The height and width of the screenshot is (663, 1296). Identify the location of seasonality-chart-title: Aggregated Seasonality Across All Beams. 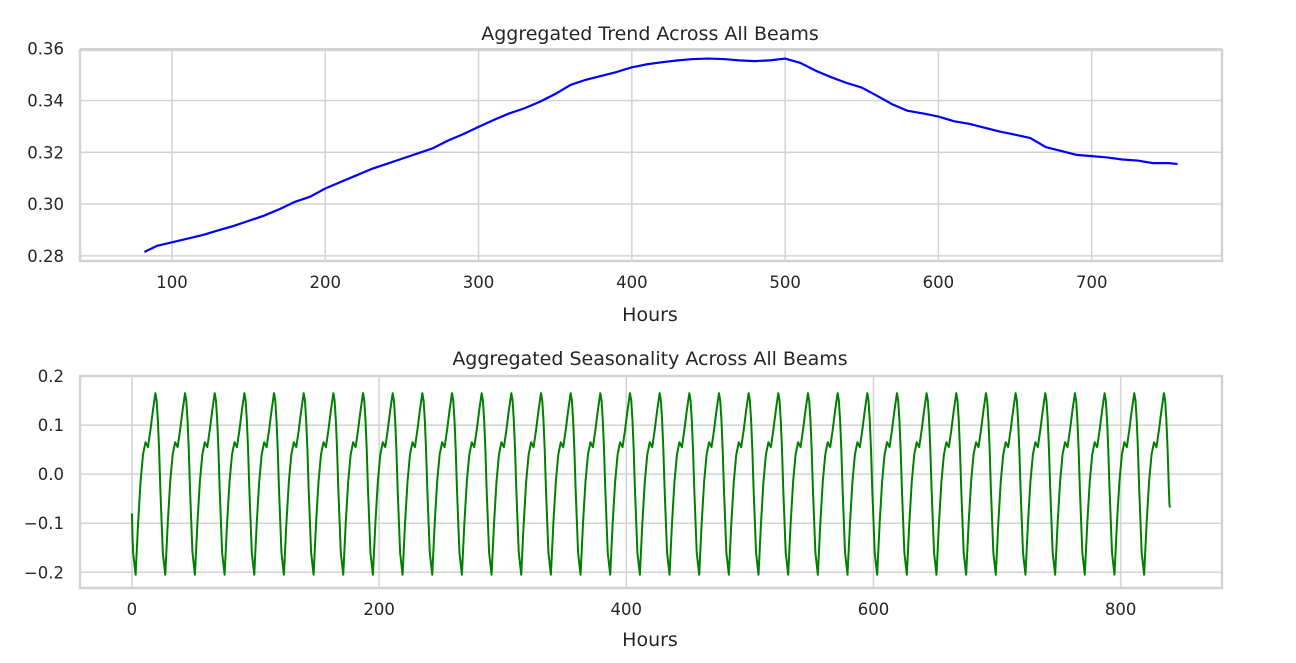
(649, 359).